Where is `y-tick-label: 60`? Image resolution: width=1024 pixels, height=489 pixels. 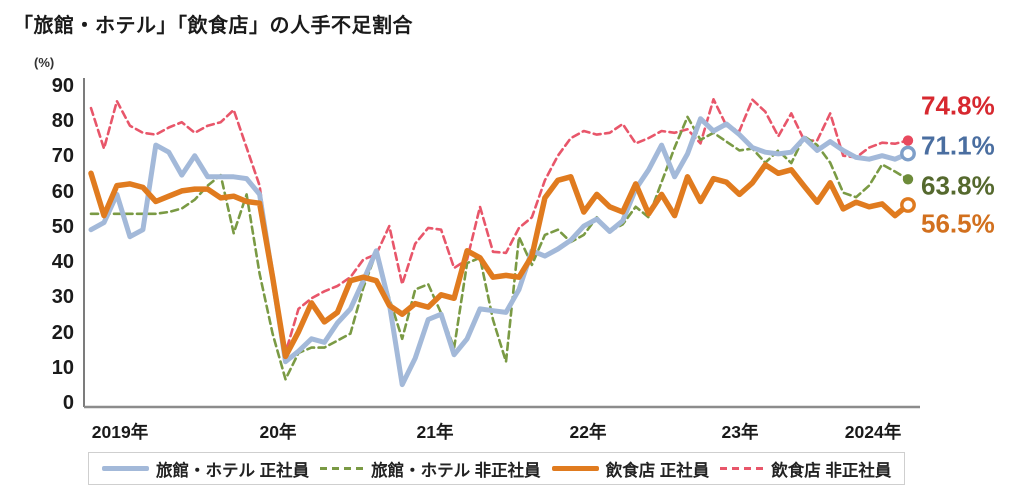 y-tick-label: 60 is located at coordinates (62, 191).